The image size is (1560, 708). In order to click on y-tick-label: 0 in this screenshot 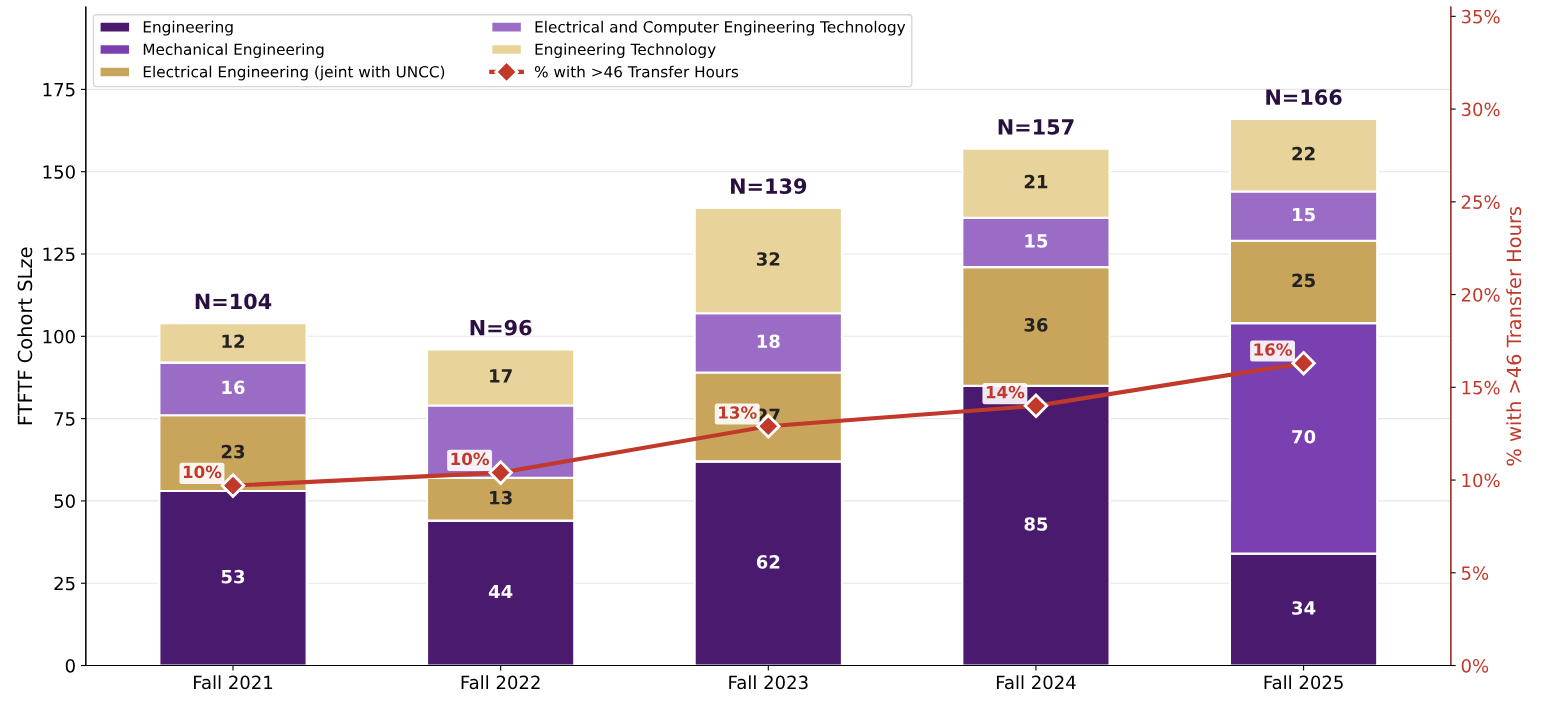, I will do `click(70, 665)`.